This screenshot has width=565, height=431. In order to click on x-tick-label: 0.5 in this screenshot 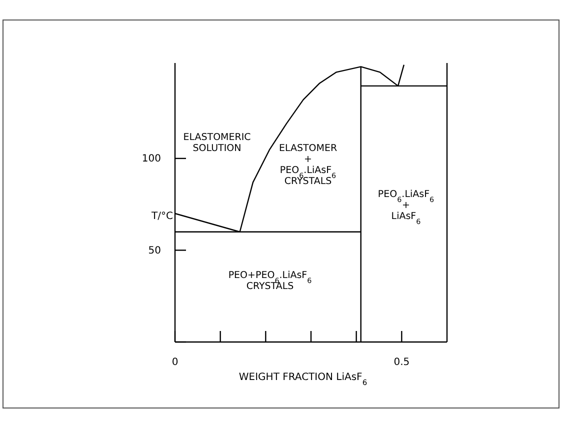, I will do `click(402, 362)`.